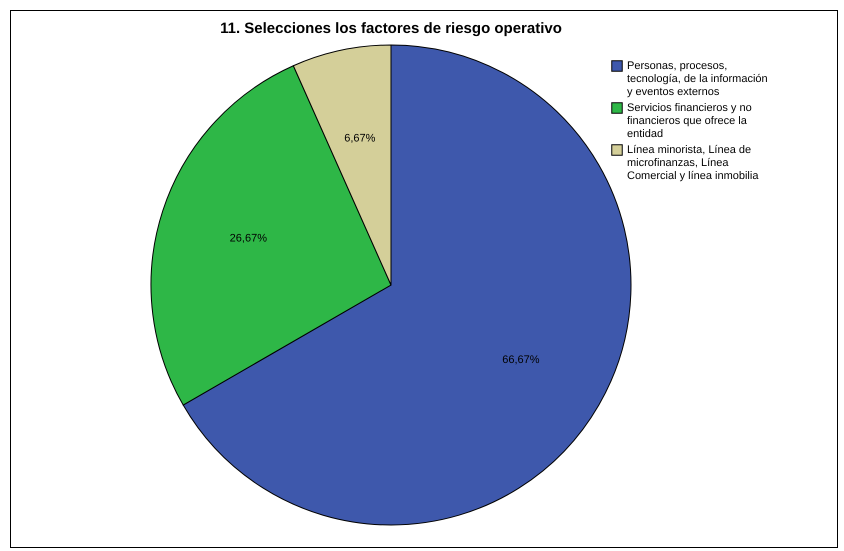 Image resolution: width=844 pixels, height=551 pixels. What do you see at coordinates (521, 360) in the screenshot?
I see `data-label: 66,67%` at bounding box center [521, 360].